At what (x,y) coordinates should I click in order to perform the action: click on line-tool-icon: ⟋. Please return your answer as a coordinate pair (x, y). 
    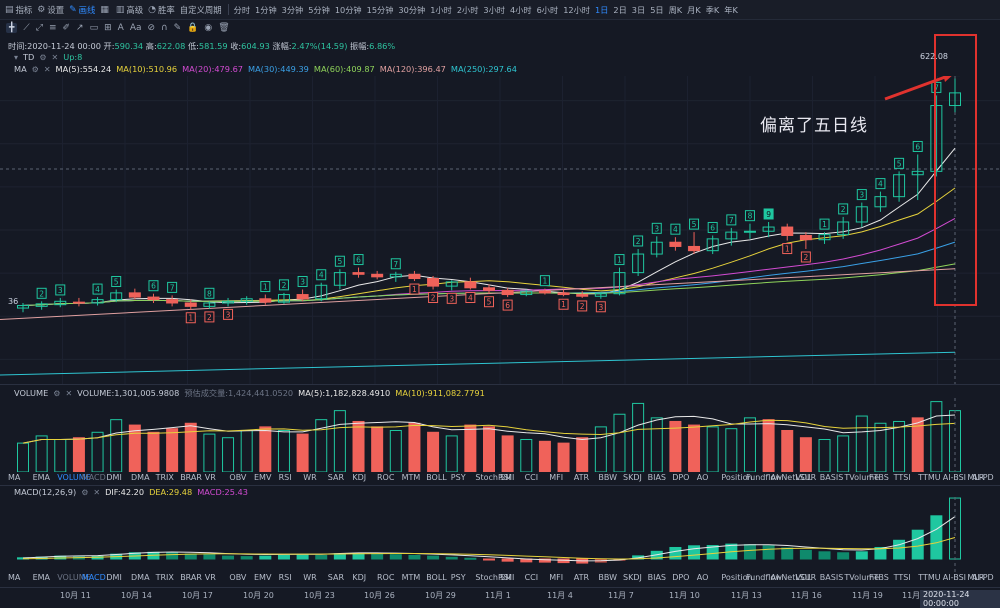
    Looking at the image, I should click on (26, 28).